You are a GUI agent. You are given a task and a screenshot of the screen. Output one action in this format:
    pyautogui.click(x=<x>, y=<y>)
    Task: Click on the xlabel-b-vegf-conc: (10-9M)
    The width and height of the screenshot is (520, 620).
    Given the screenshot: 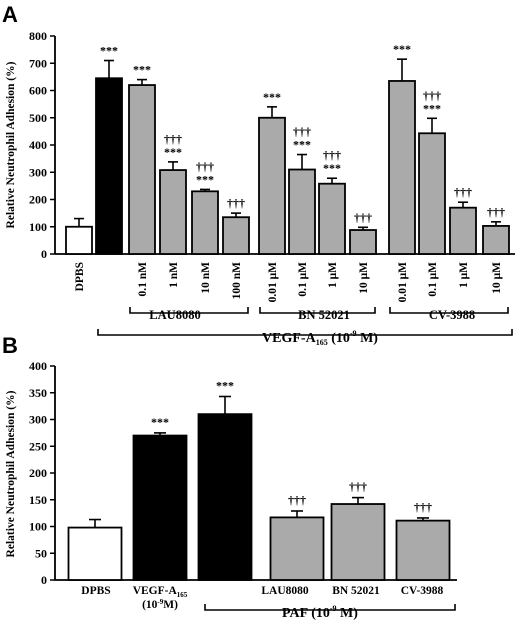 What is the action you would take?
    pyautogui.click(x=160, y=604)
    